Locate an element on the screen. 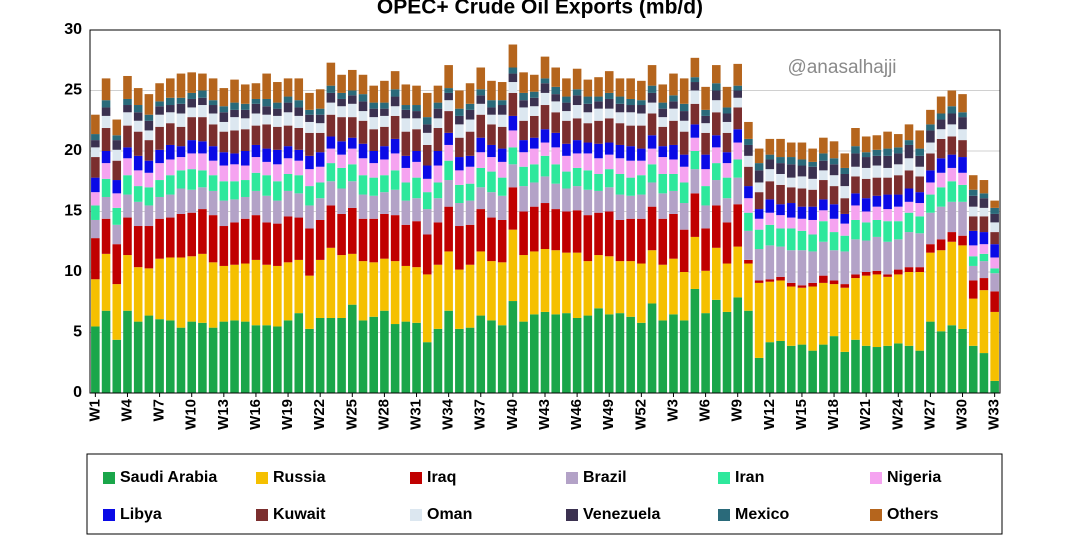  legend-label: Nigeria is located at coordinates (914, 477).